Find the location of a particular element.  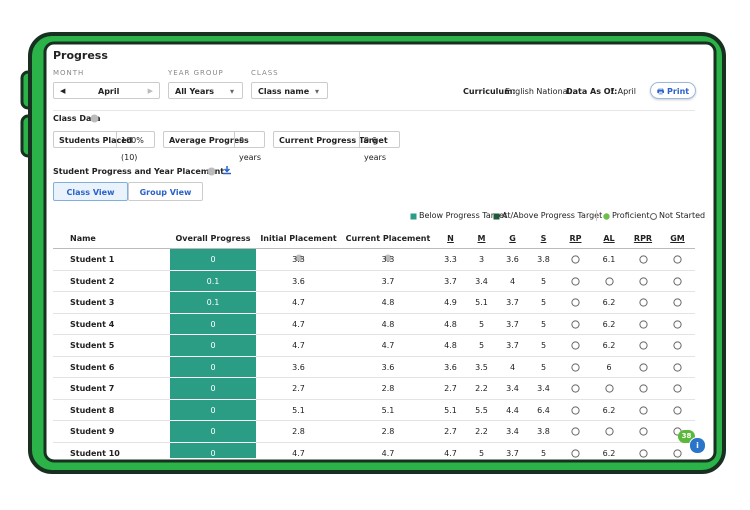

table-cell: Student 6 is located at coordinates (111, 367).